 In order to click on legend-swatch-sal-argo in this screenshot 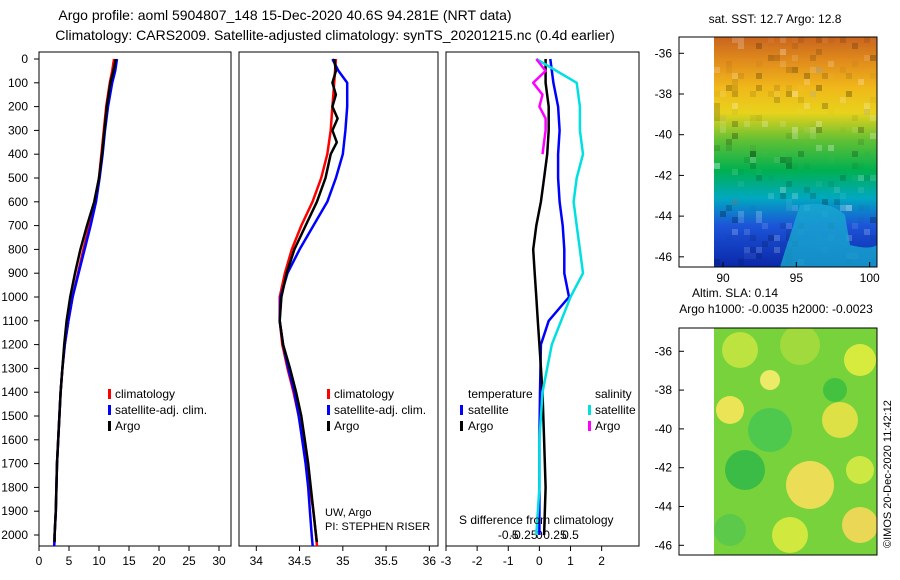, I will do `click(589, 426)`.